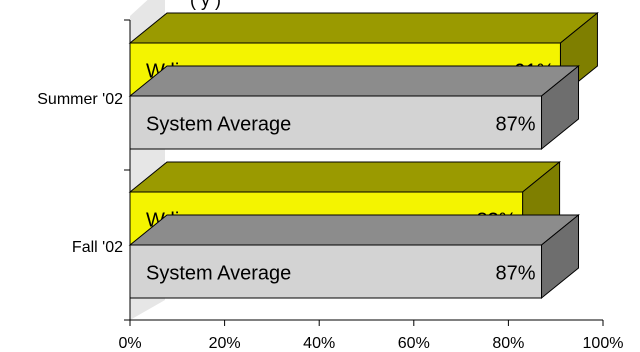  I want to click on x-axis-ticks: 0% 20% 40% 60% 80% 100%, so click(370, 336).